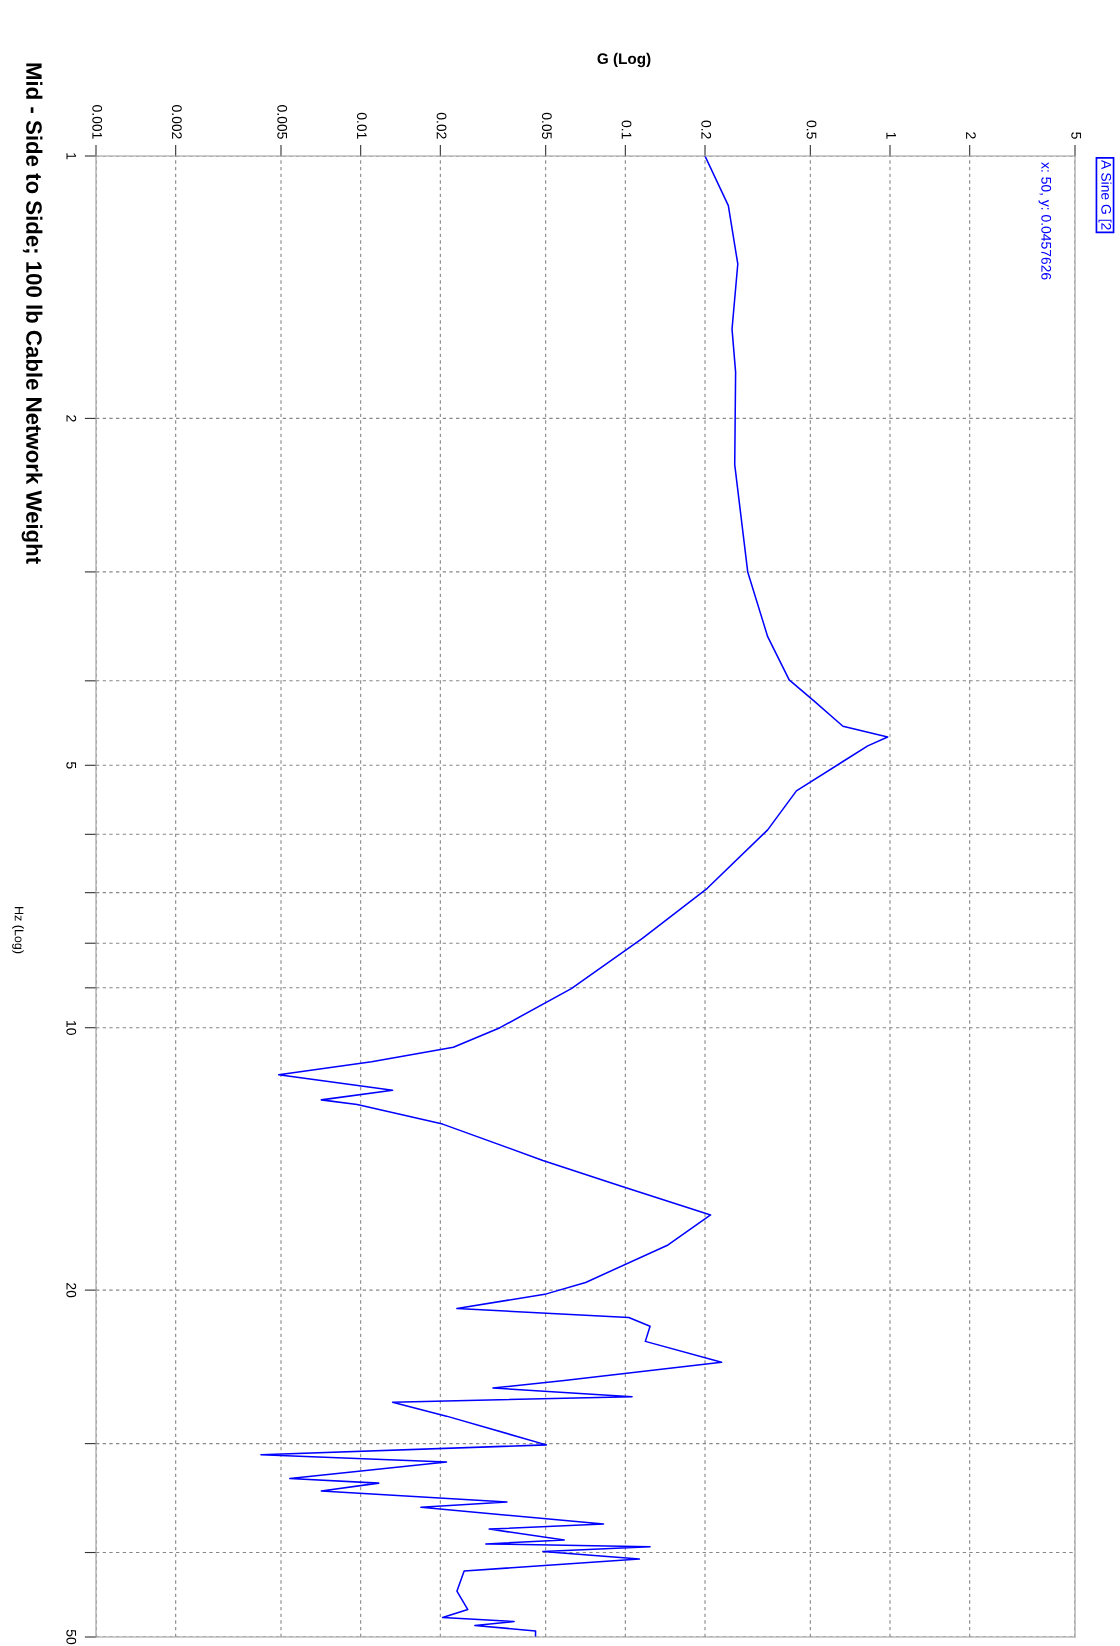  What do you see at coordinates (626, 129) in the screenshot?
I see `x-tick-label: 0.1` at bounding box center [626, 129].